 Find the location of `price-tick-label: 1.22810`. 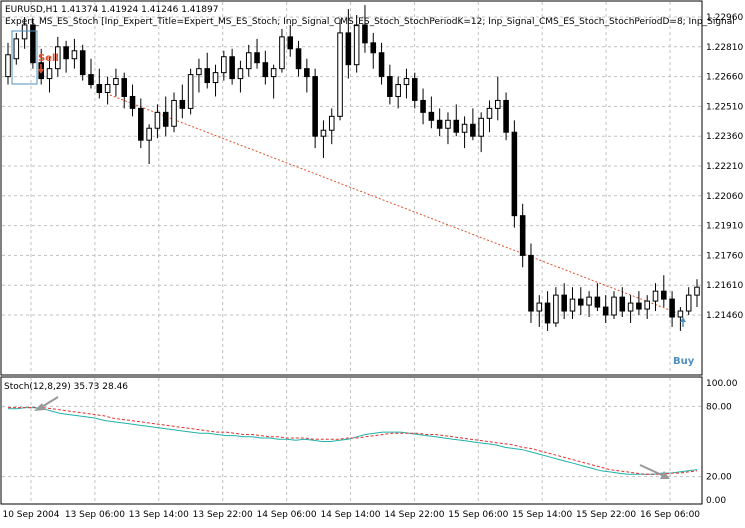

price-tick-label: 1.22810 is located at coordinates (724, 48).